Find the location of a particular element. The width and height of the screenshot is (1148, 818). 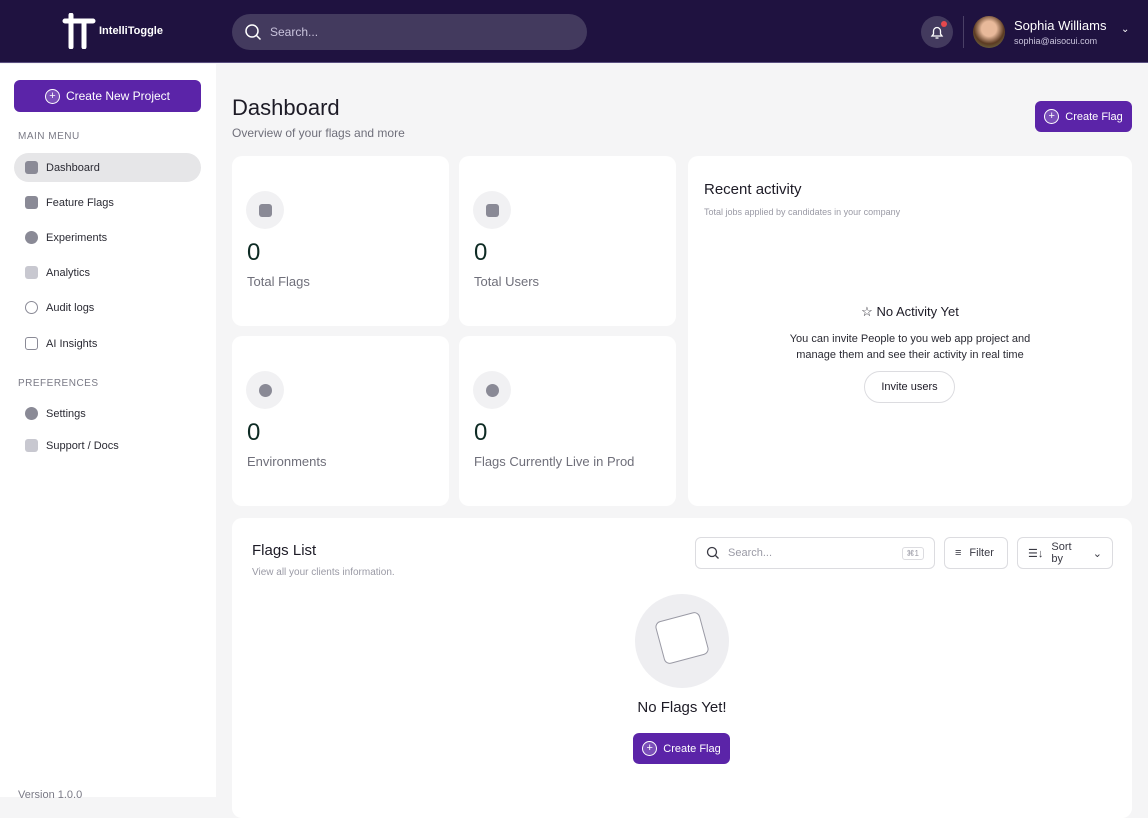

divider is located at coordinates (963, 32).